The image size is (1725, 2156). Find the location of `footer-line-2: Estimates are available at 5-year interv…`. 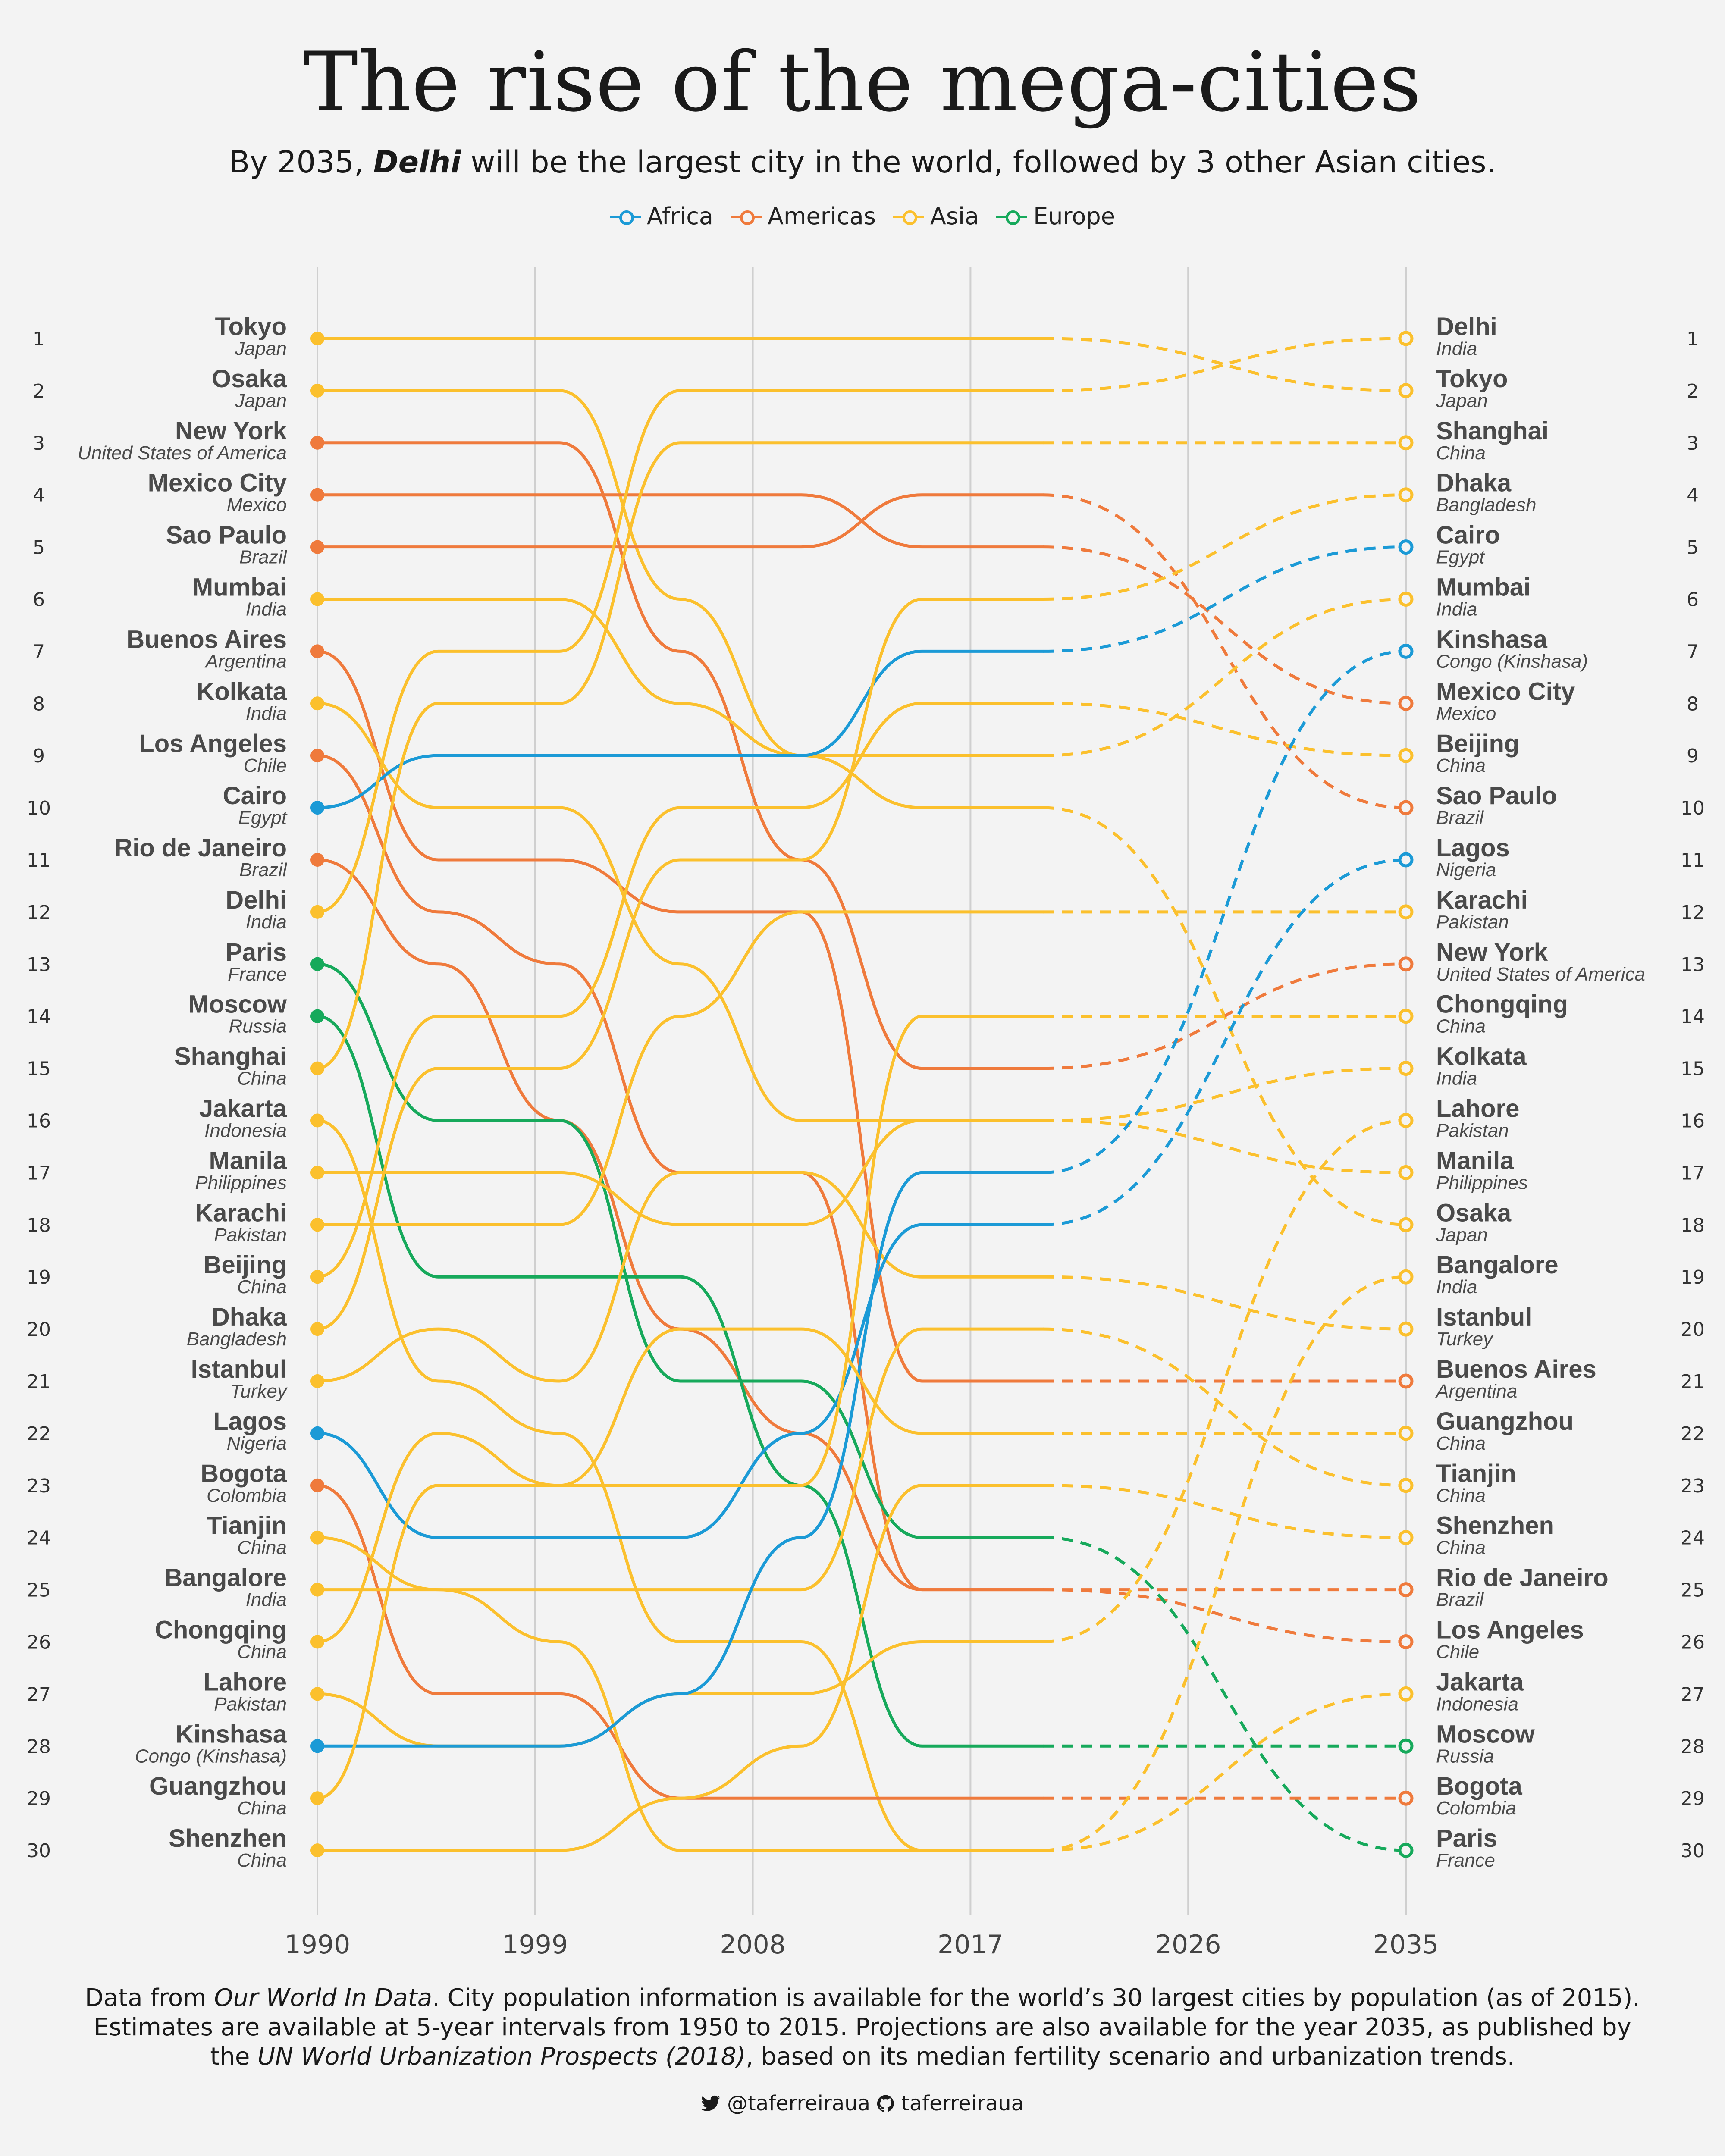

footer-line-2: Estimates are available at 5-year interv… is located at coordinates (862, 2027).